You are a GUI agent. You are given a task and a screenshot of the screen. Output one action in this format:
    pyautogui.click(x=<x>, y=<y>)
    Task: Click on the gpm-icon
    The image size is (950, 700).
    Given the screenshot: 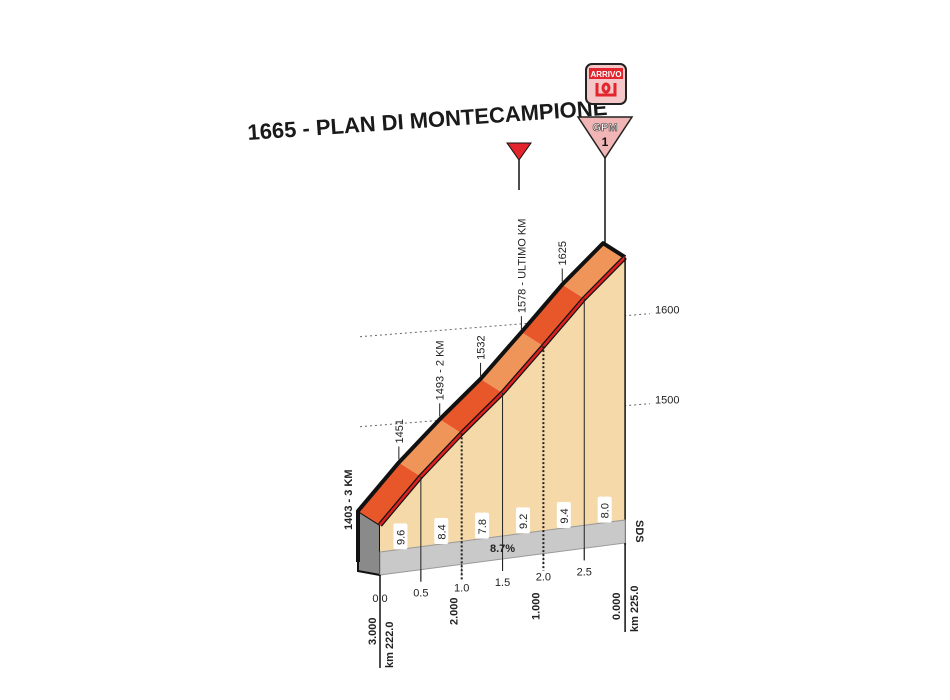 What is the action you would take?
    pyautogui.click(x=605, y=138)
    